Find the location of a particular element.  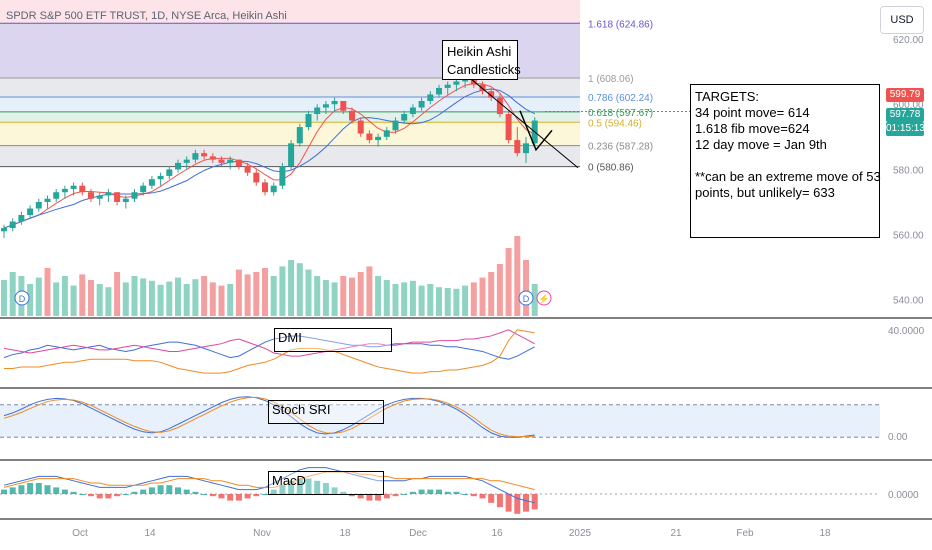

stoch-annotation: Stoch SRI is located at coordinates (326, 412).